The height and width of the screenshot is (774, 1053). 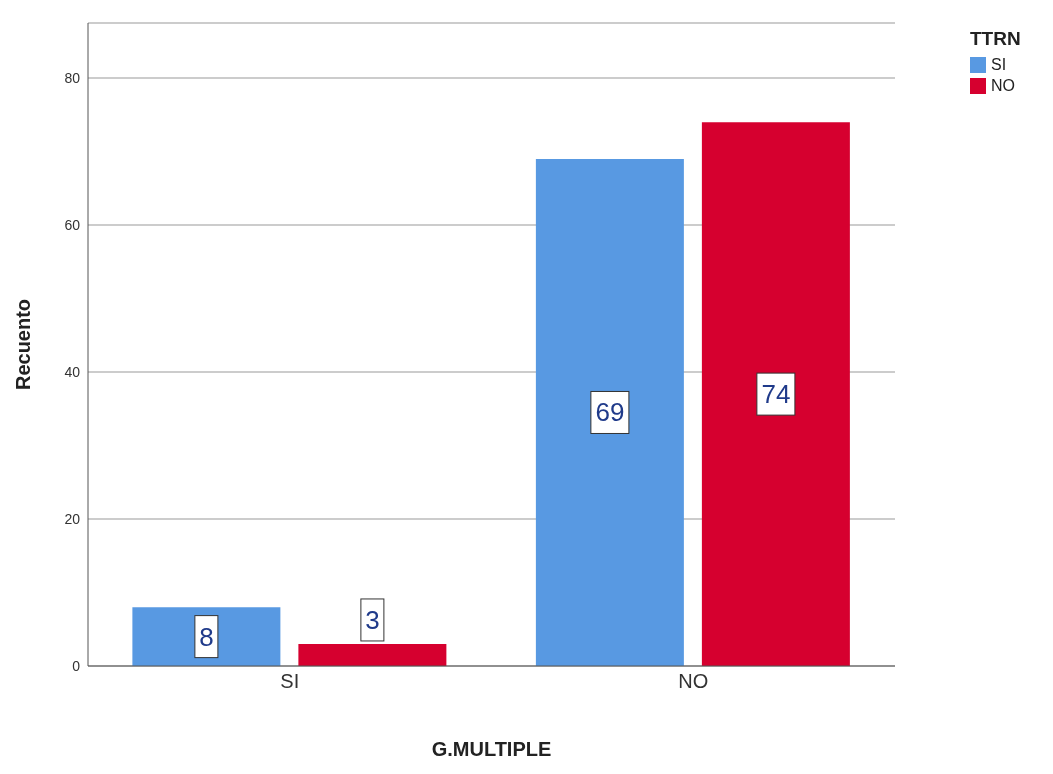 I want to click on y-axis-title: Recuento, so click(x=23, y=344).